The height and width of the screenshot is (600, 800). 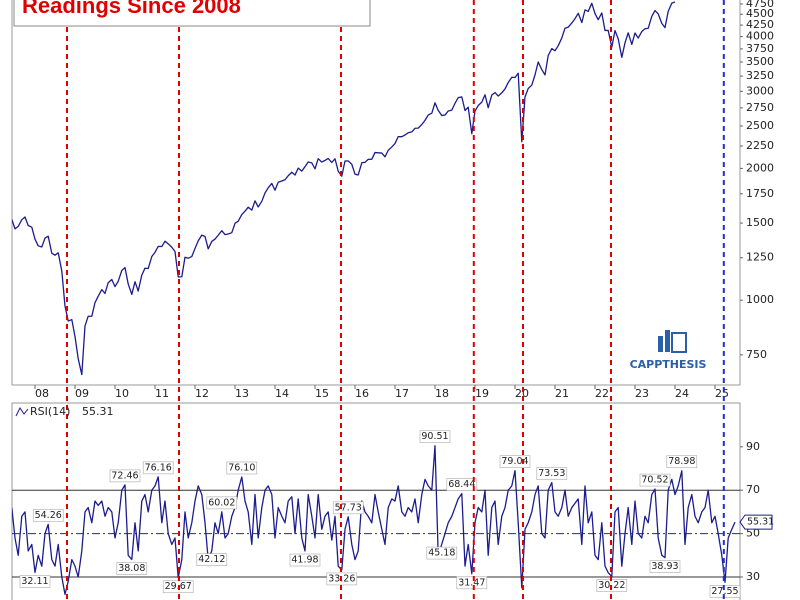 What do you see at coordinates (562, 393) in the screenshot?
I see `x-tick-label: 21` at bounding box center [562, 393].